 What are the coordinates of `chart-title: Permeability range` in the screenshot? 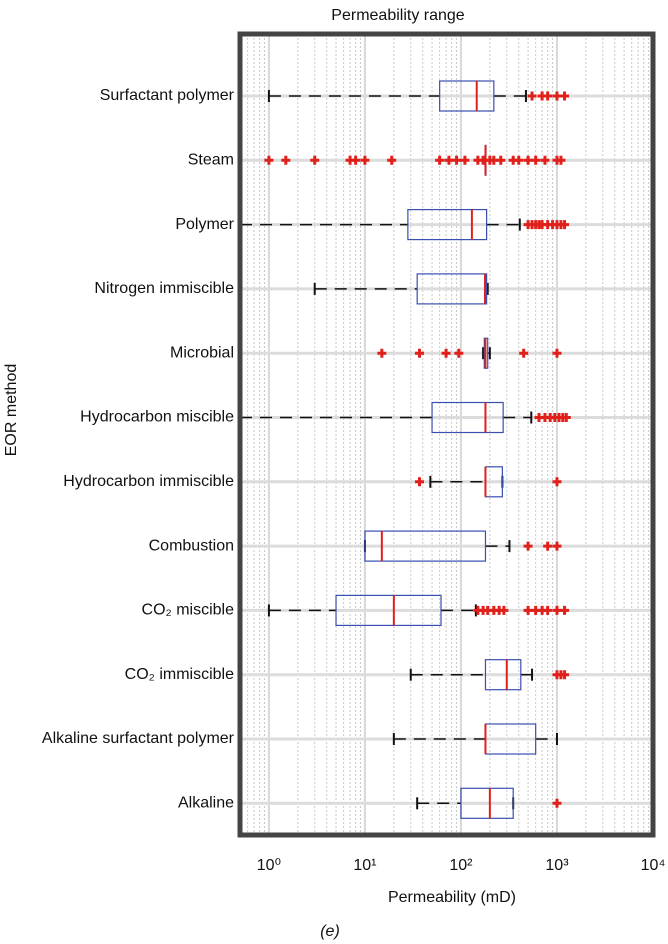 It's located at (398, 15).